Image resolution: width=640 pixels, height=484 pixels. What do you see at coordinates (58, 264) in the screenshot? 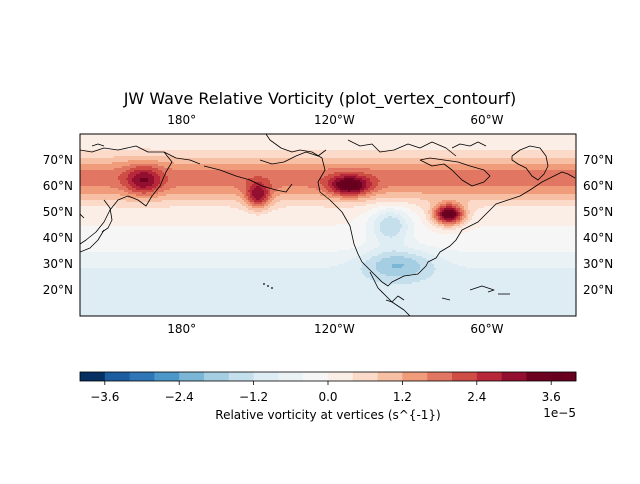
I see `map-y-tick-label-left: 30°N` at bounding box center [58, 264].